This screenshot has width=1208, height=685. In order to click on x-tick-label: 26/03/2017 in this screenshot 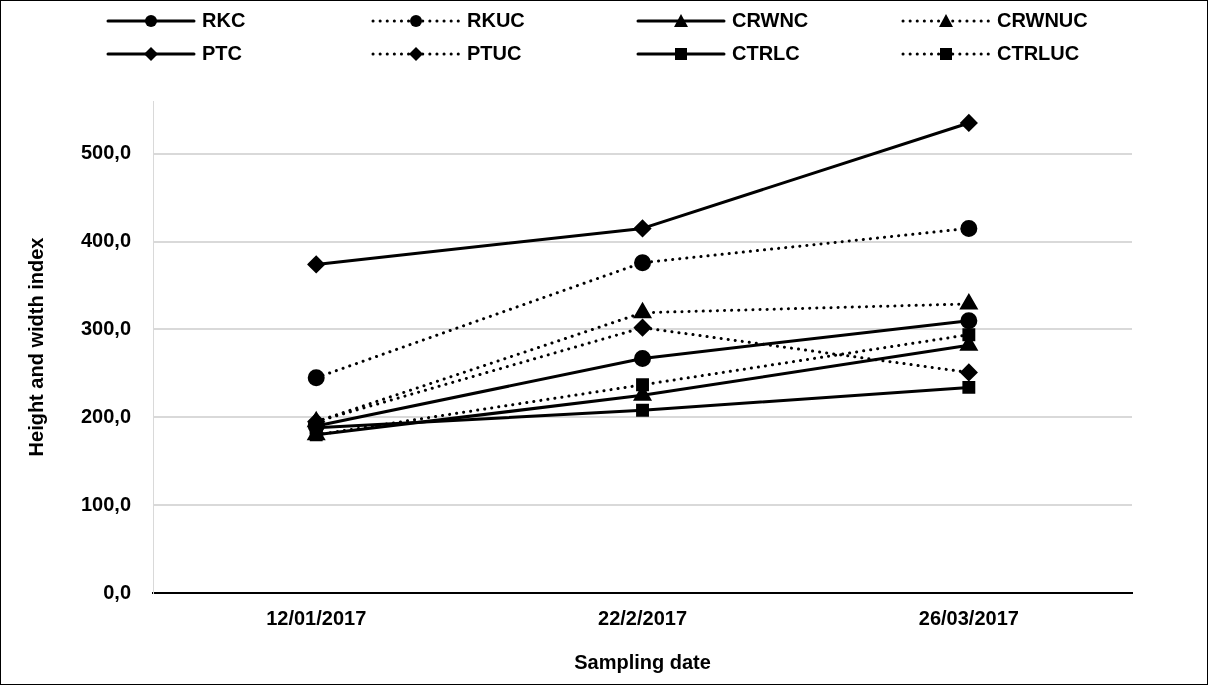, I will do `click(968, 617)`.